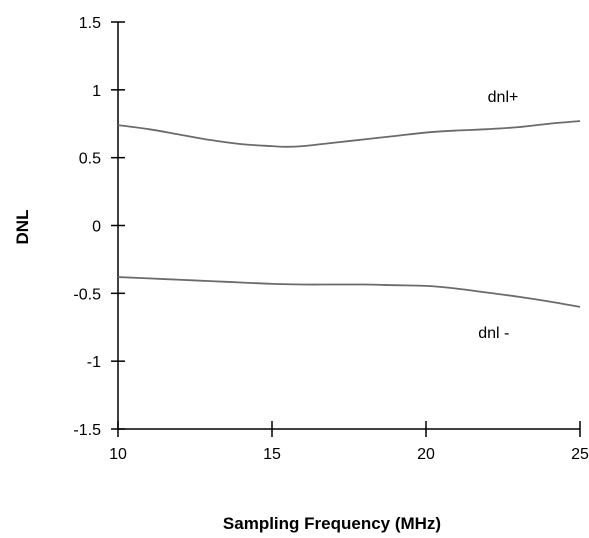  I want to click on y-tick-label: -1, so click(94, 362).